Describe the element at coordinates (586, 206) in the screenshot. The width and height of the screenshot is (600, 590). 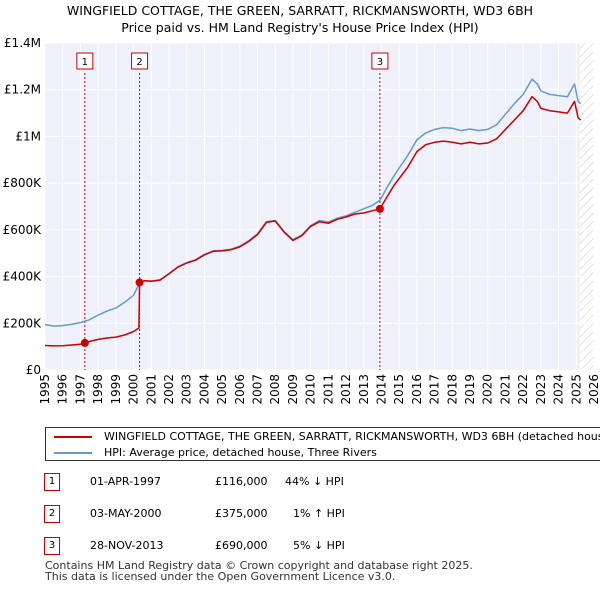
I see `future-hatch` at that location.